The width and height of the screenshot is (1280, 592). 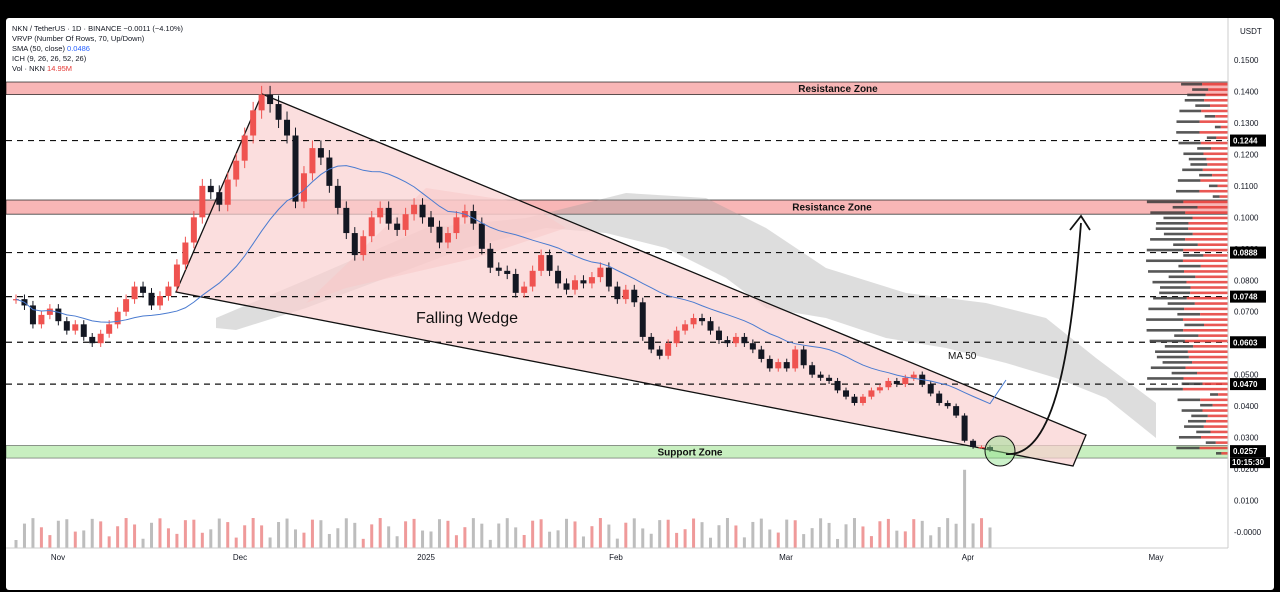 I want to click on price-tag-text: 0.0603, so click(x=1245, y=342).